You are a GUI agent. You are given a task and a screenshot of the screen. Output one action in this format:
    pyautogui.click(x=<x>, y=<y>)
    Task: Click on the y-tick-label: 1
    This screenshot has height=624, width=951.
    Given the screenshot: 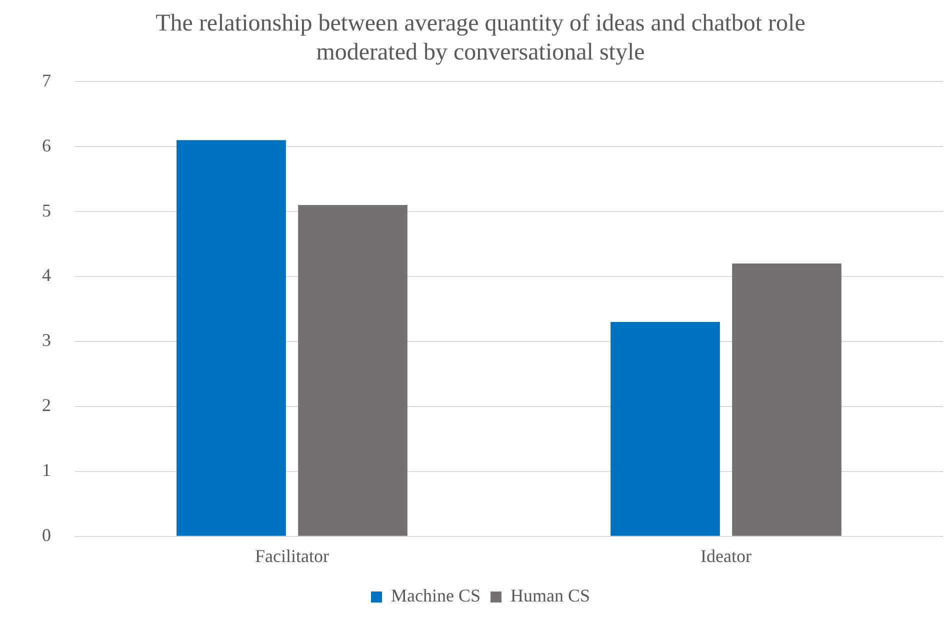 What is the action you would take?
    pyautogui.click(x=46, y=470)
    